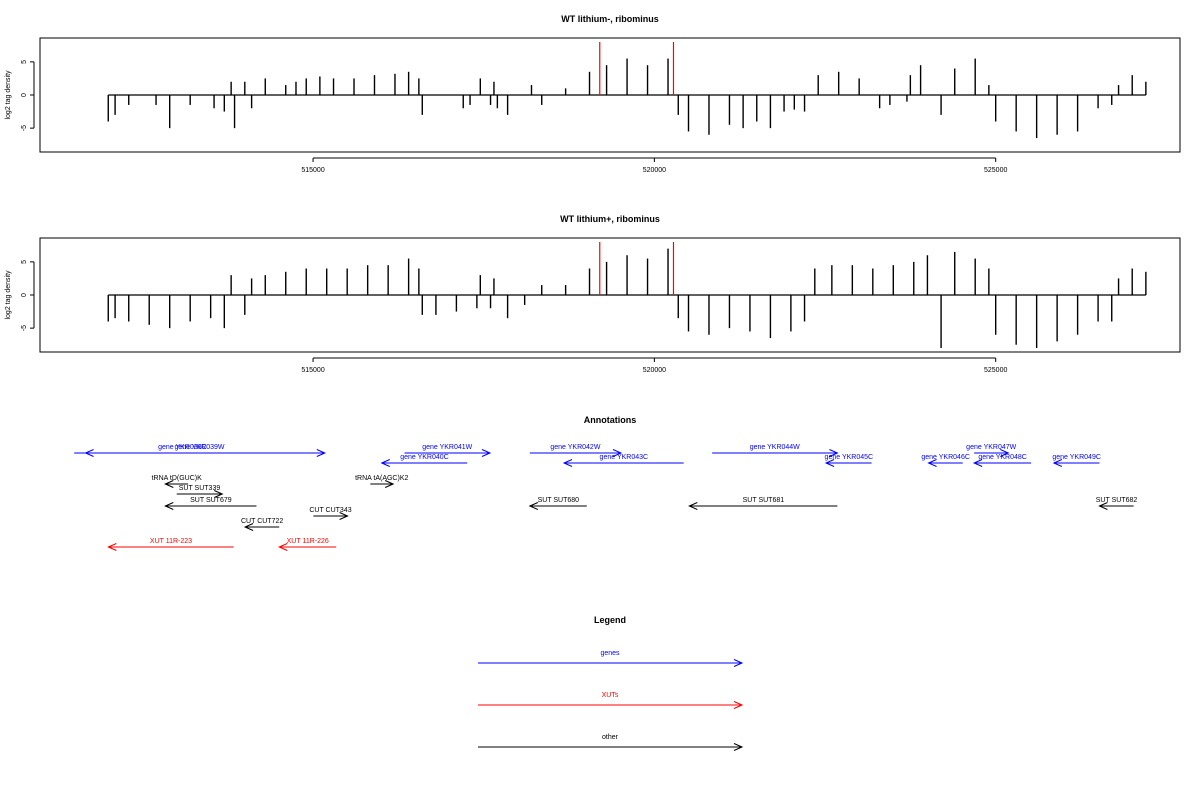 Image resolution: width=1200 pixels, height=800 pixels. I want to click on annotation-label: gene YKR038C, so click(182, 447).